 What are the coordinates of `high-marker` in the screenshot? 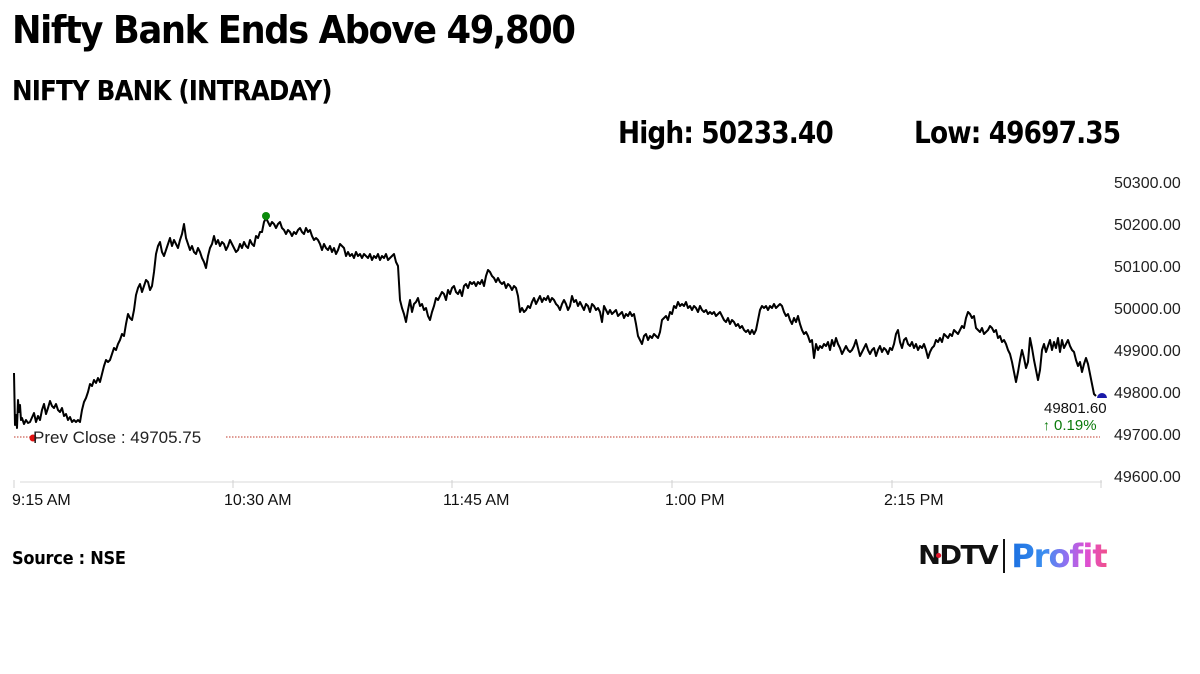 It's located at (266, 216).